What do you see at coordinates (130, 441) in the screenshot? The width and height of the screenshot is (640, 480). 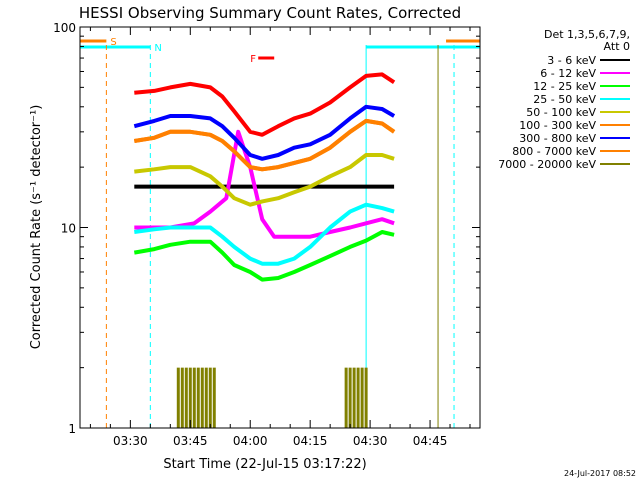 I see `x-tick-label-0: 03:30` at bounding box center [130, 441].